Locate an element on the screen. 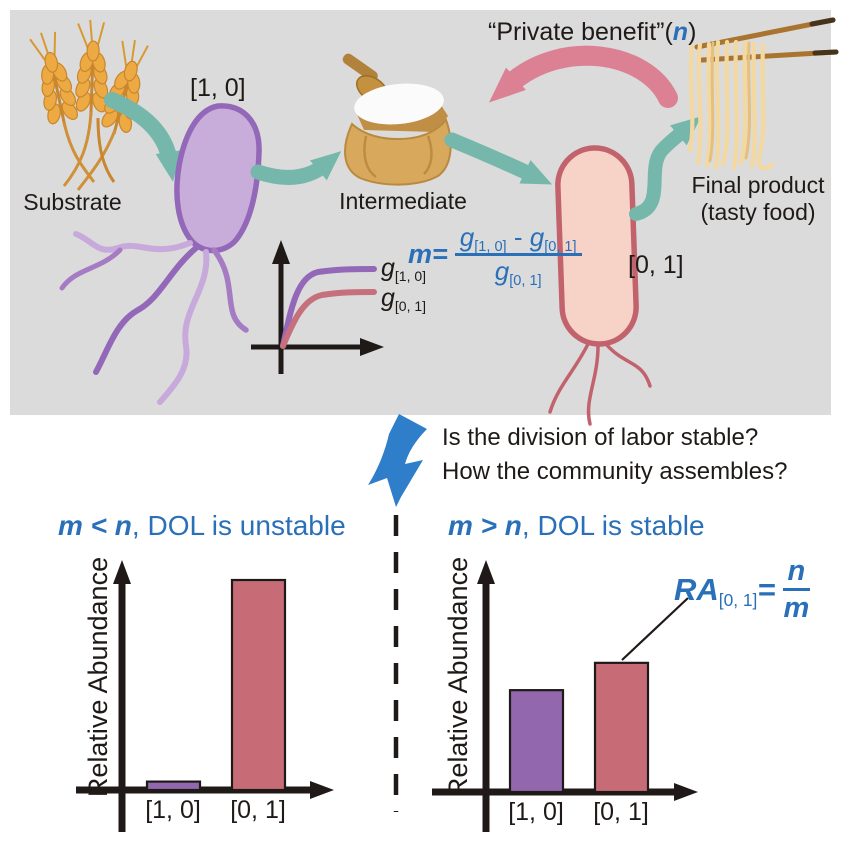 The image size is (843, 843). ra-base-wrap: RA[0, 1]= is located at coordinates (725, 590).